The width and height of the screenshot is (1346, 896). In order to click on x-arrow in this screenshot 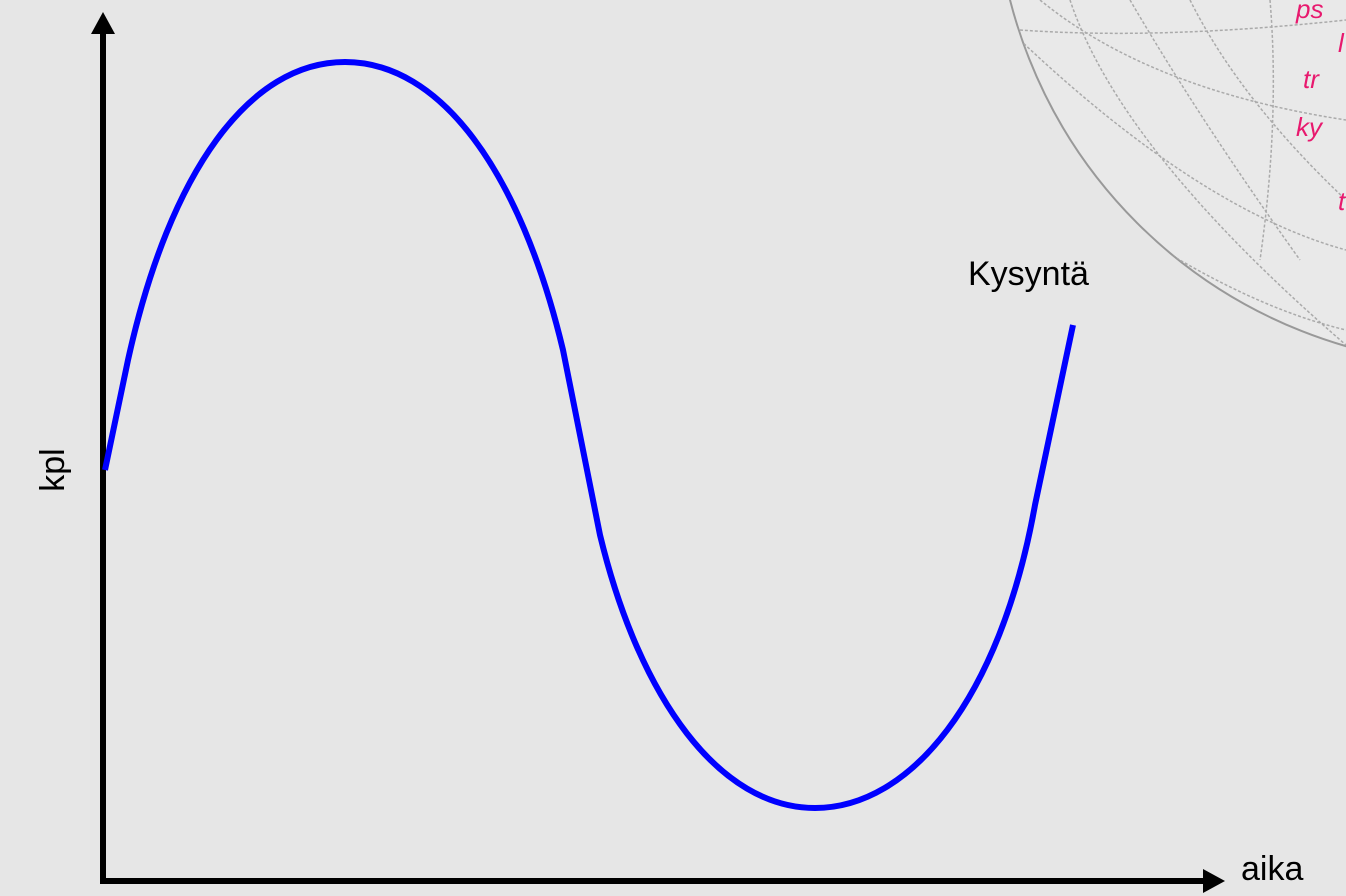, I will do `click(1214, 881)`.